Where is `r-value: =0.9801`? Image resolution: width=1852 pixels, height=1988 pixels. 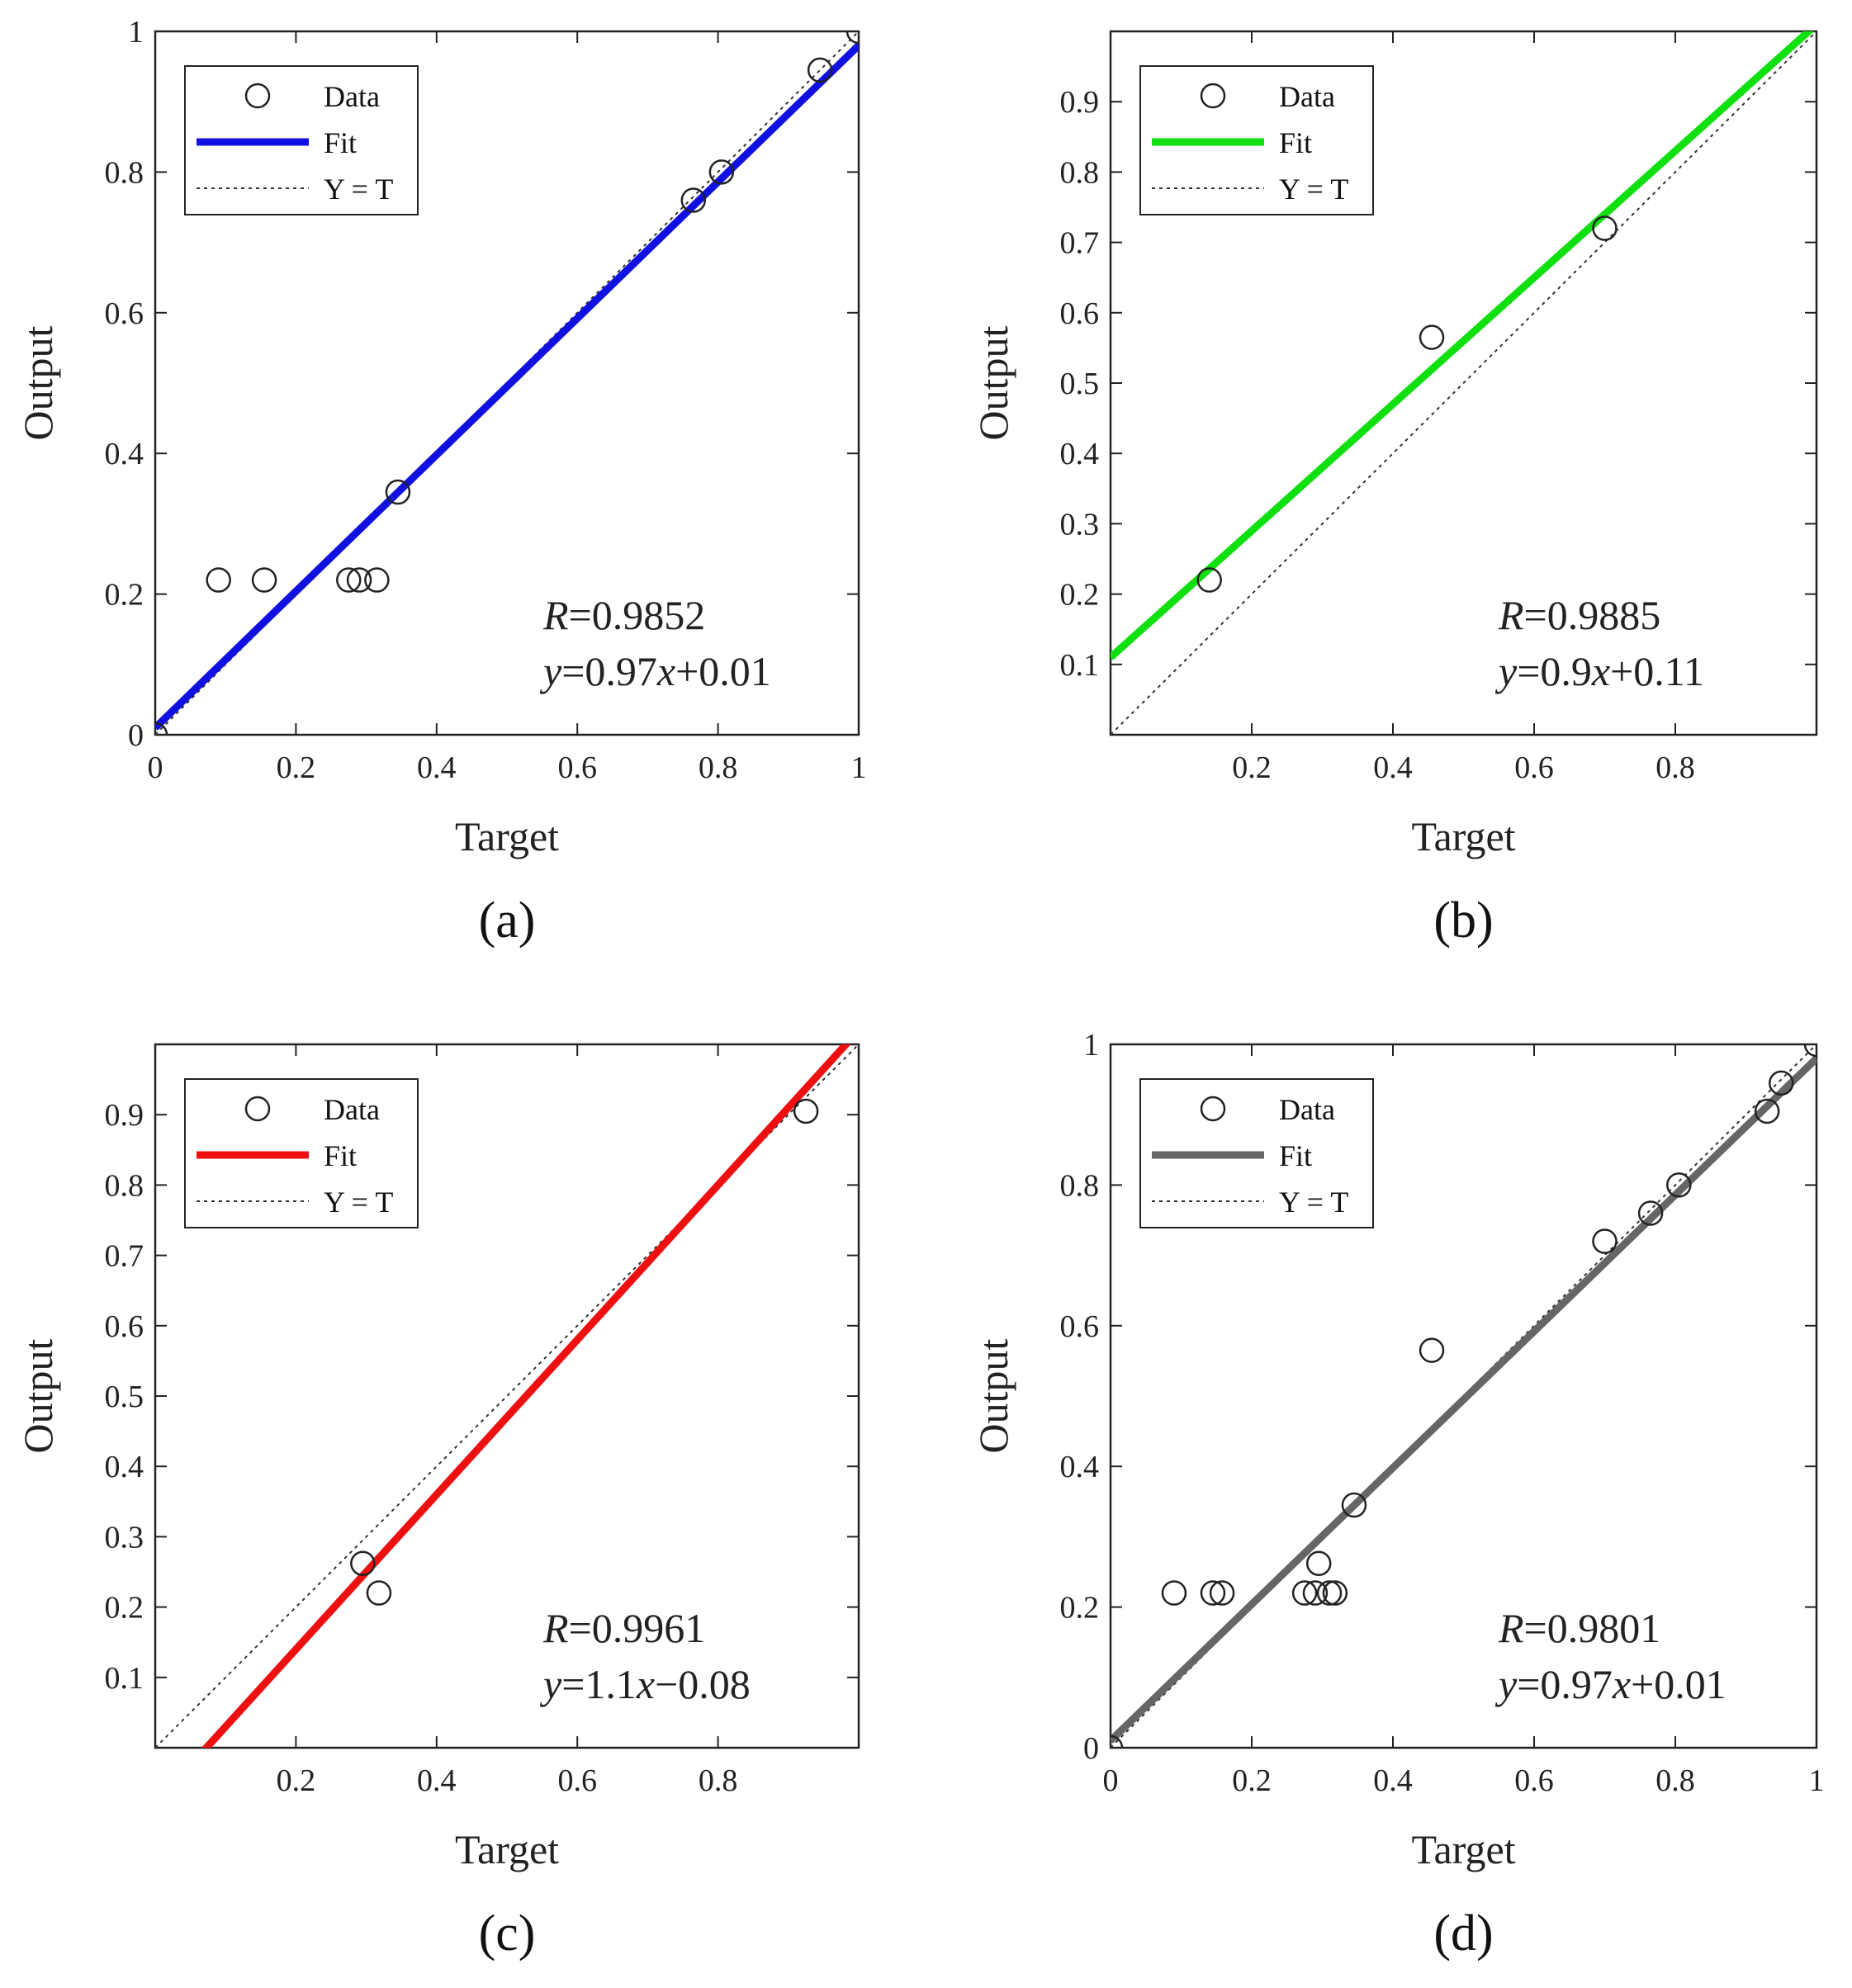 r-value: =0.9801 is located at coordinates (1592, 1628).